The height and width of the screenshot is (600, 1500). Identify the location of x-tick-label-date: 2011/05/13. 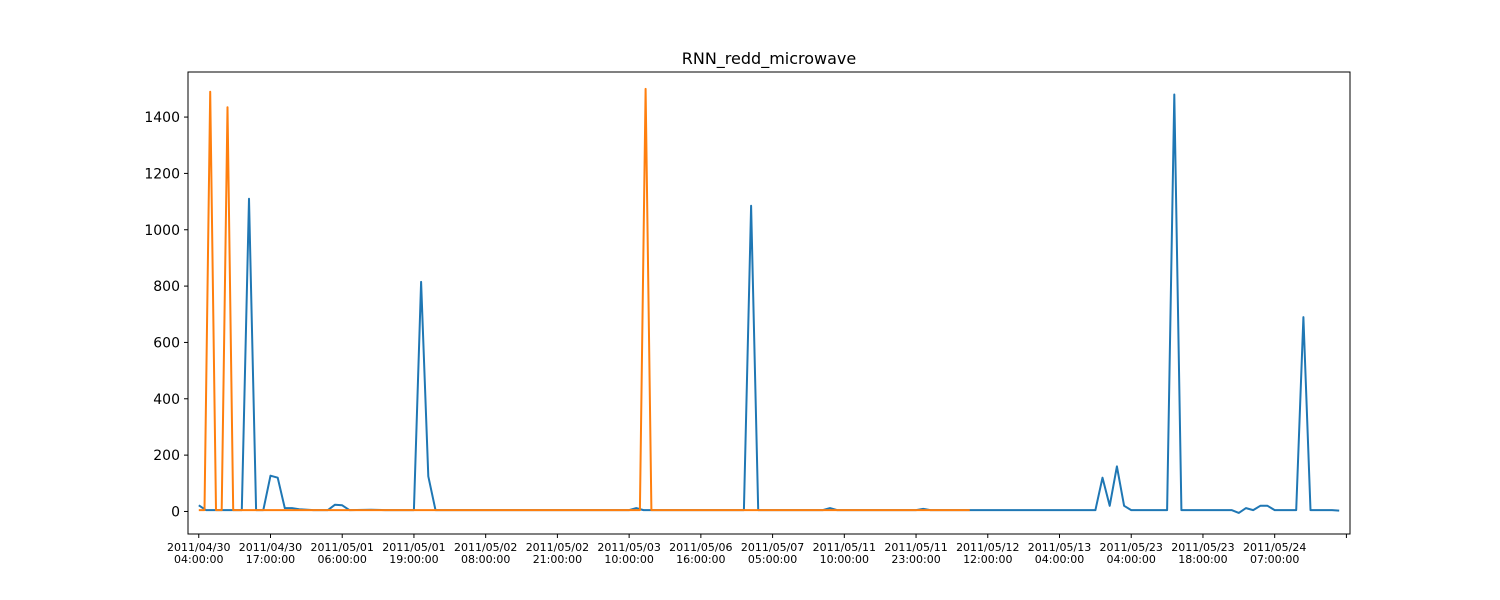
(1059, 547).